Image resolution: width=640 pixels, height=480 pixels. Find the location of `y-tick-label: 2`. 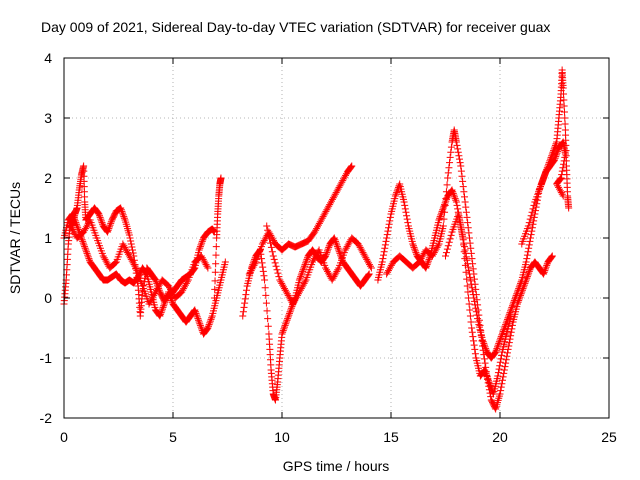

y-tick-label: 2 is located at coordinates (48, 178).